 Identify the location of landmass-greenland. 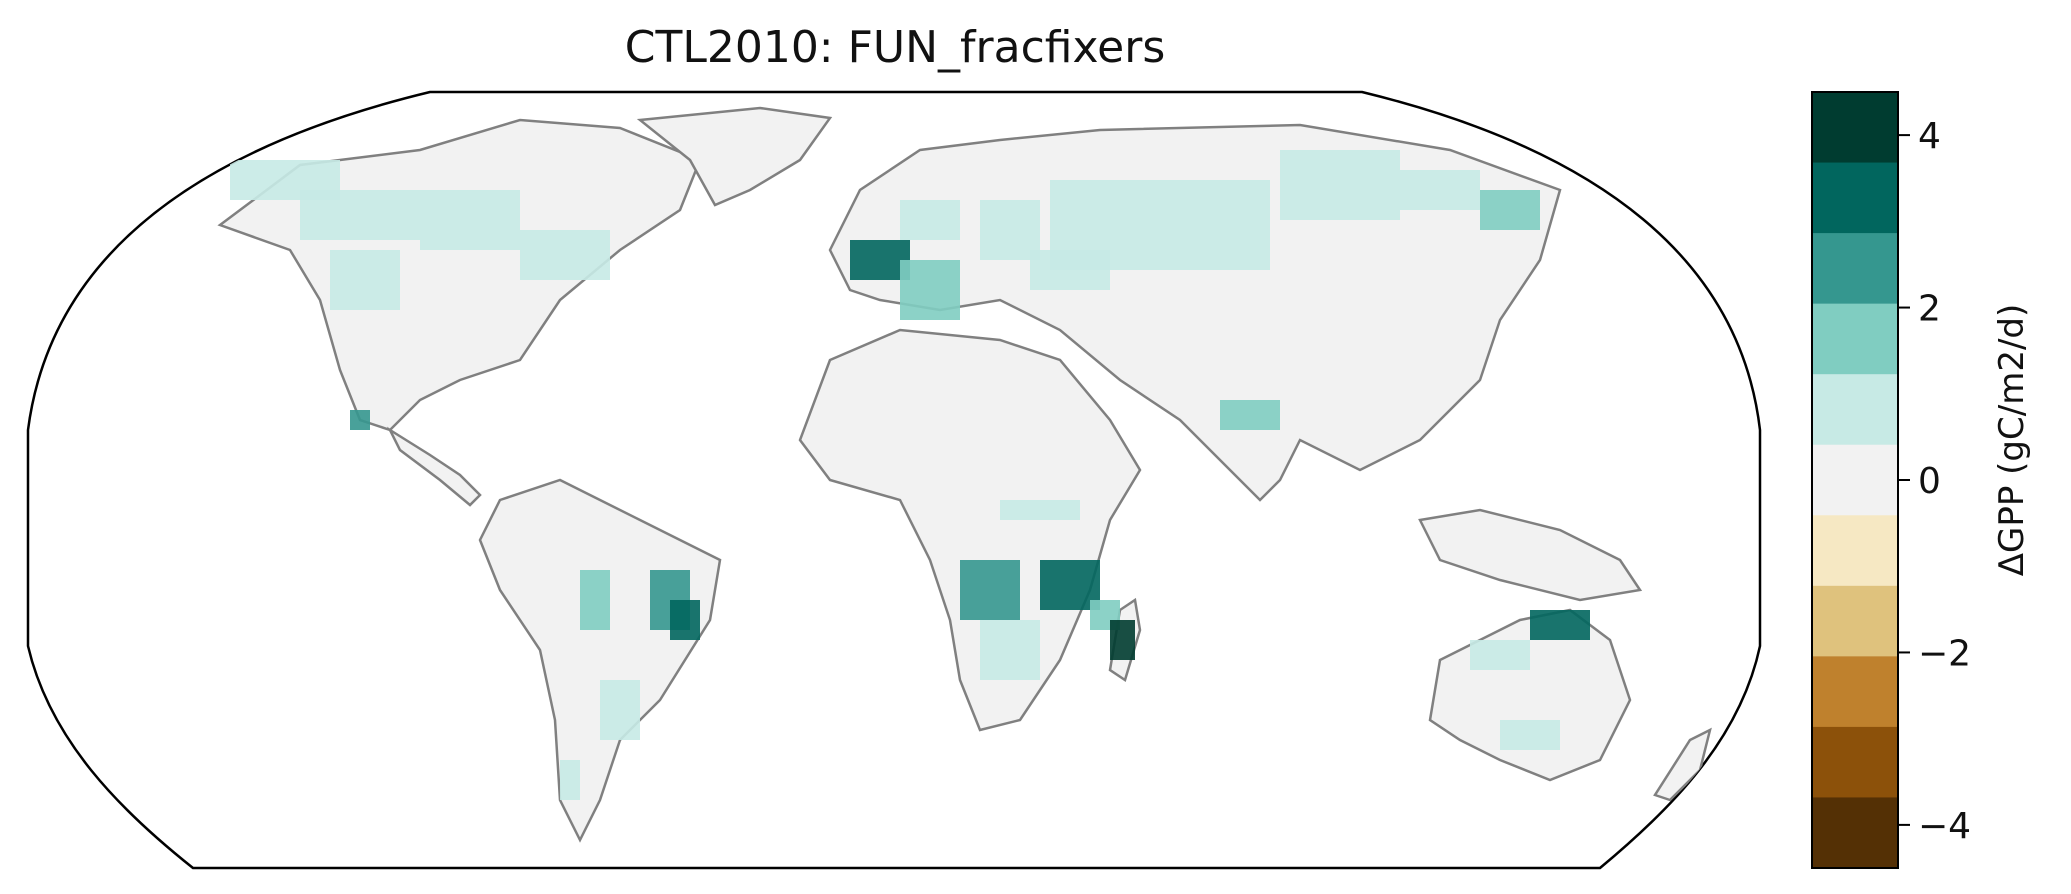
(734, 156).